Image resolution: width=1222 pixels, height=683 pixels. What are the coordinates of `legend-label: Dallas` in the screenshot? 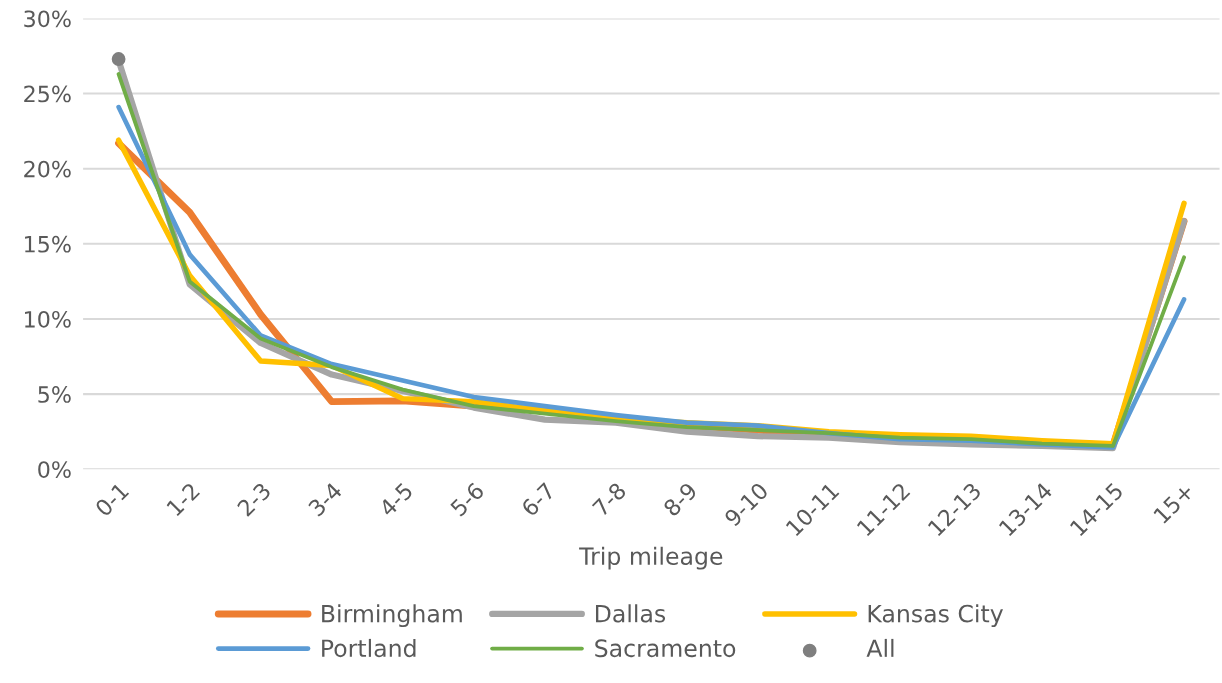 It's located at (631, 613).